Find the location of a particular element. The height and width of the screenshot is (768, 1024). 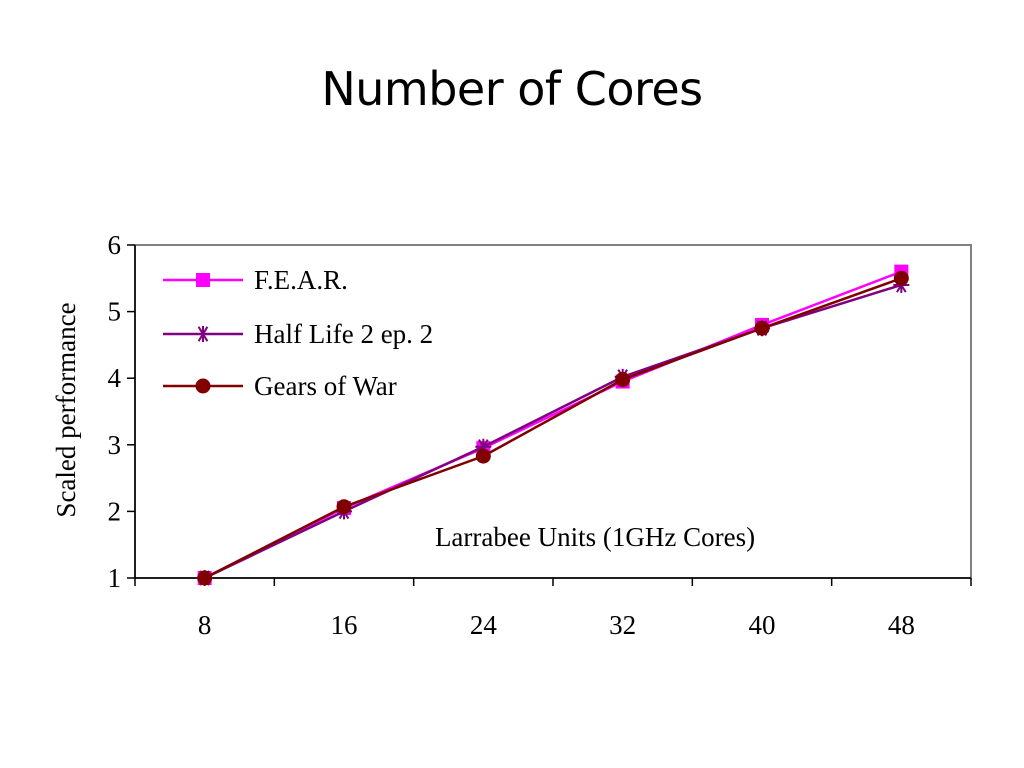

y-tick-label: 4 is located at coordinates (115, 378).